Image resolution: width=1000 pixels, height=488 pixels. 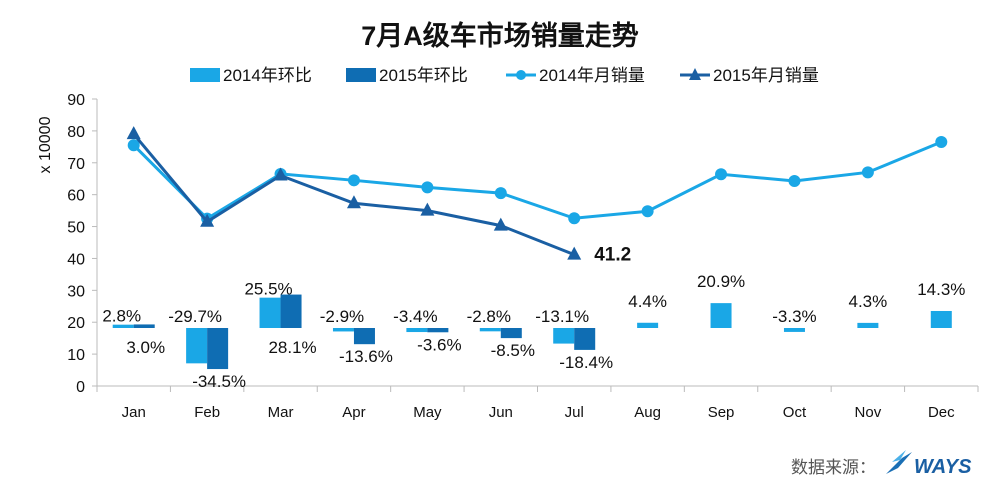 What do you see at coordinates (76, 228) in the screenshot?
I see `y-tick-label: 50` at bounding box center [76, 228].